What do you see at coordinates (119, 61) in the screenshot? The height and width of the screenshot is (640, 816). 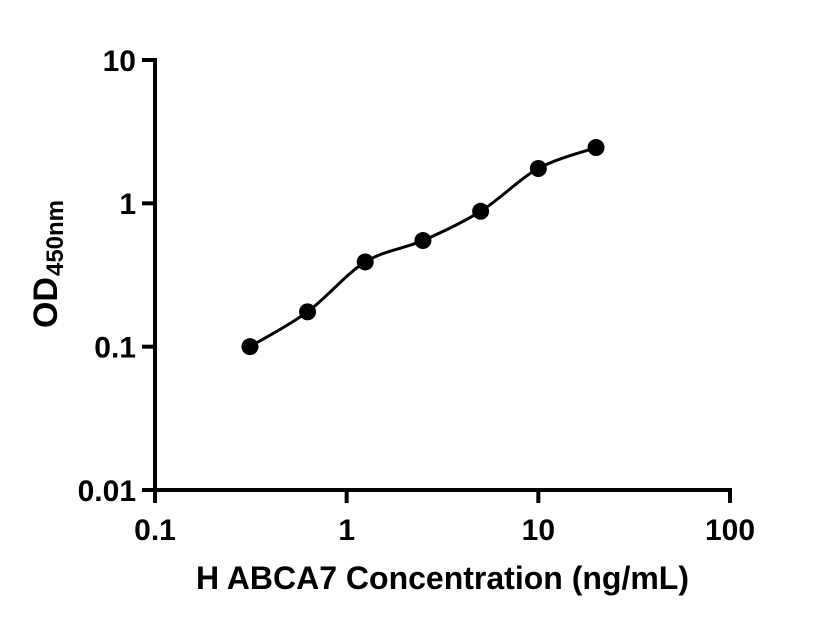 I see `y-tick-label: 10` at bounding box center [119, 61].